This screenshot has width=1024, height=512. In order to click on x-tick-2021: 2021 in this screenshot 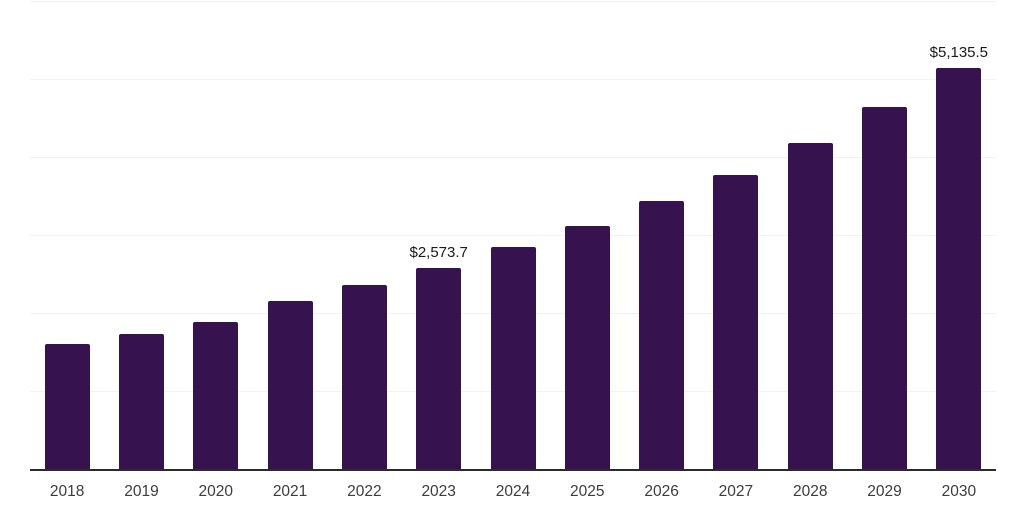, I will do `click(290, 491)`.